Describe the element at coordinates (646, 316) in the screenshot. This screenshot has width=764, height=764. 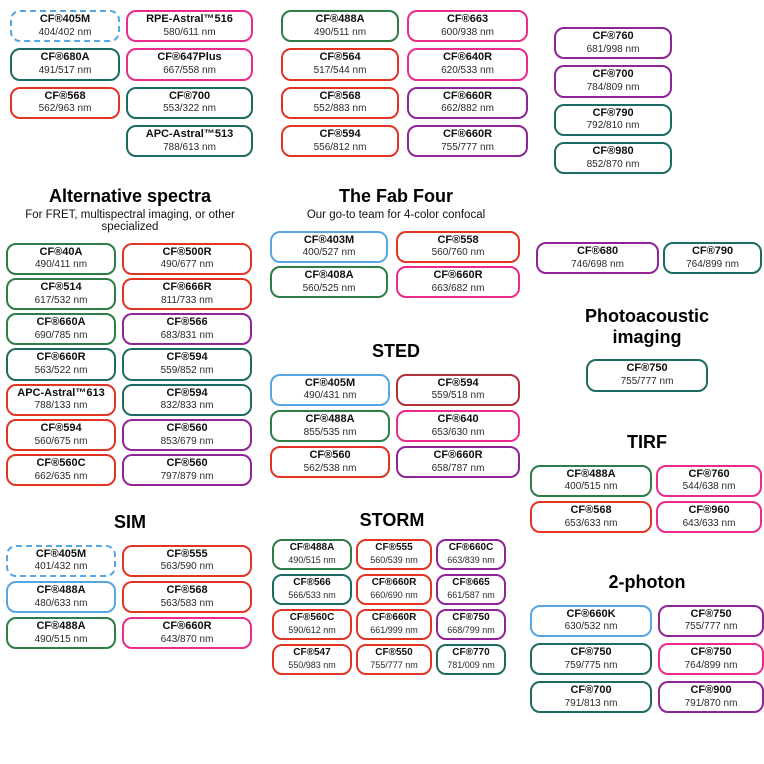
I see `section-title: Photoacoustic` at that location.